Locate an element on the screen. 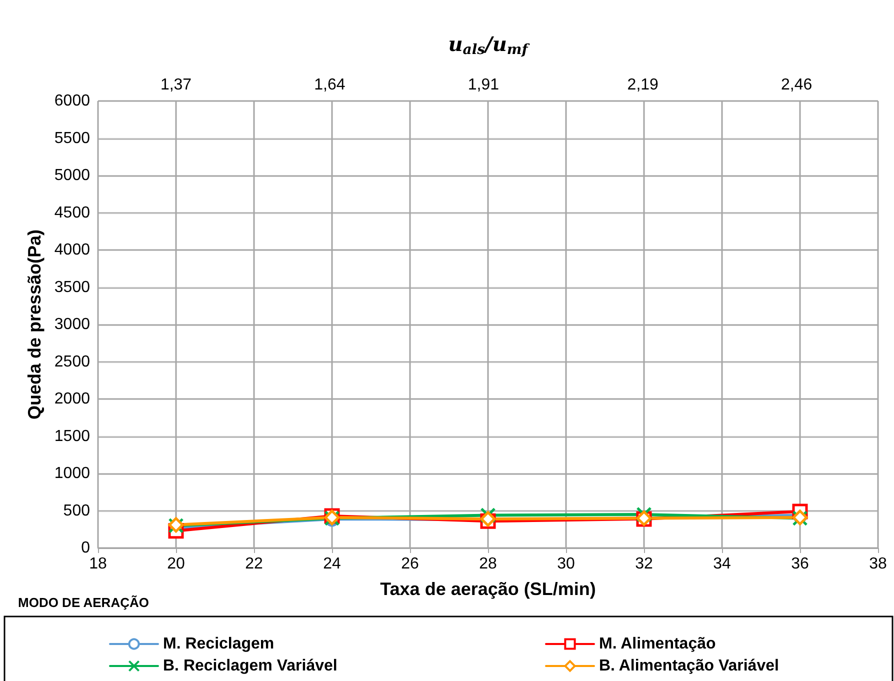 The height and width of the screenshot is (681, 894). x-tick-label: 24 is located at coordinates (332, 564).